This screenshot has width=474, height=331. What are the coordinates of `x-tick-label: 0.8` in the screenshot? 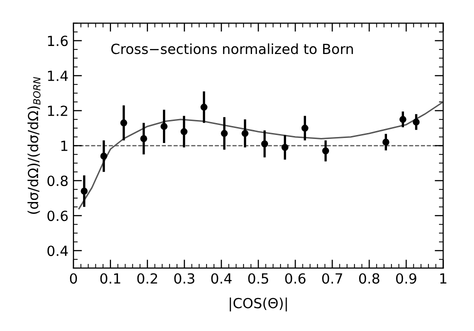 It's located at (369, 278).